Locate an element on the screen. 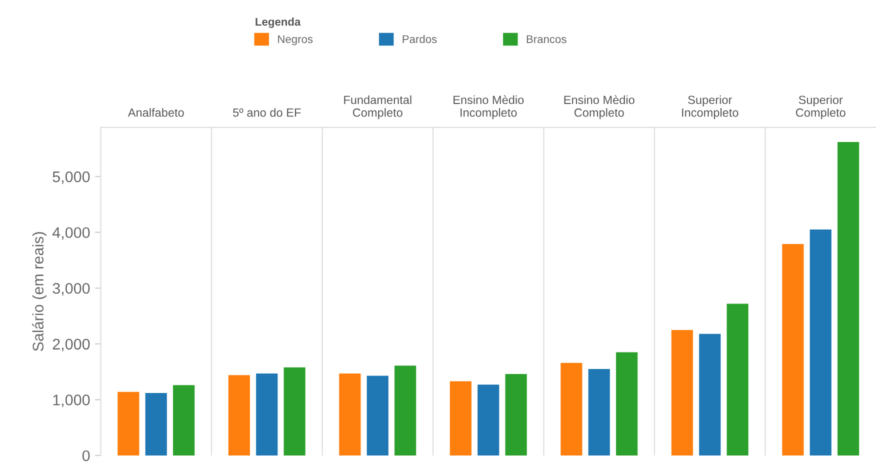 Image resolution: width=876 pixels, height=472 pixels. x-tick-label: 5º ano do EF is located at coordinates (267, 112).